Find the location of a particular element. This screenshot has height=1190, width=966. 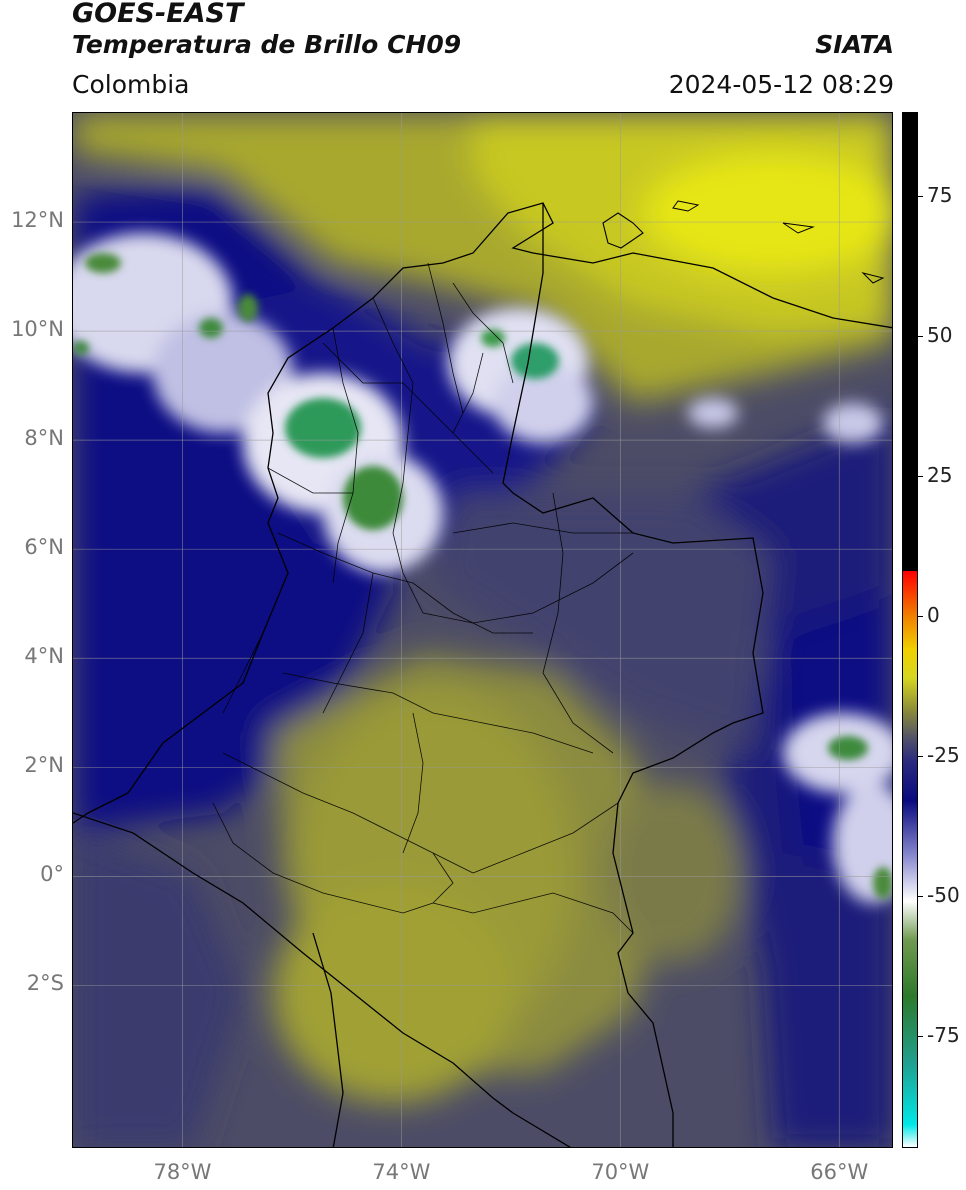

latitude-tick-label: 2°S is located at coordinates (45, 983).